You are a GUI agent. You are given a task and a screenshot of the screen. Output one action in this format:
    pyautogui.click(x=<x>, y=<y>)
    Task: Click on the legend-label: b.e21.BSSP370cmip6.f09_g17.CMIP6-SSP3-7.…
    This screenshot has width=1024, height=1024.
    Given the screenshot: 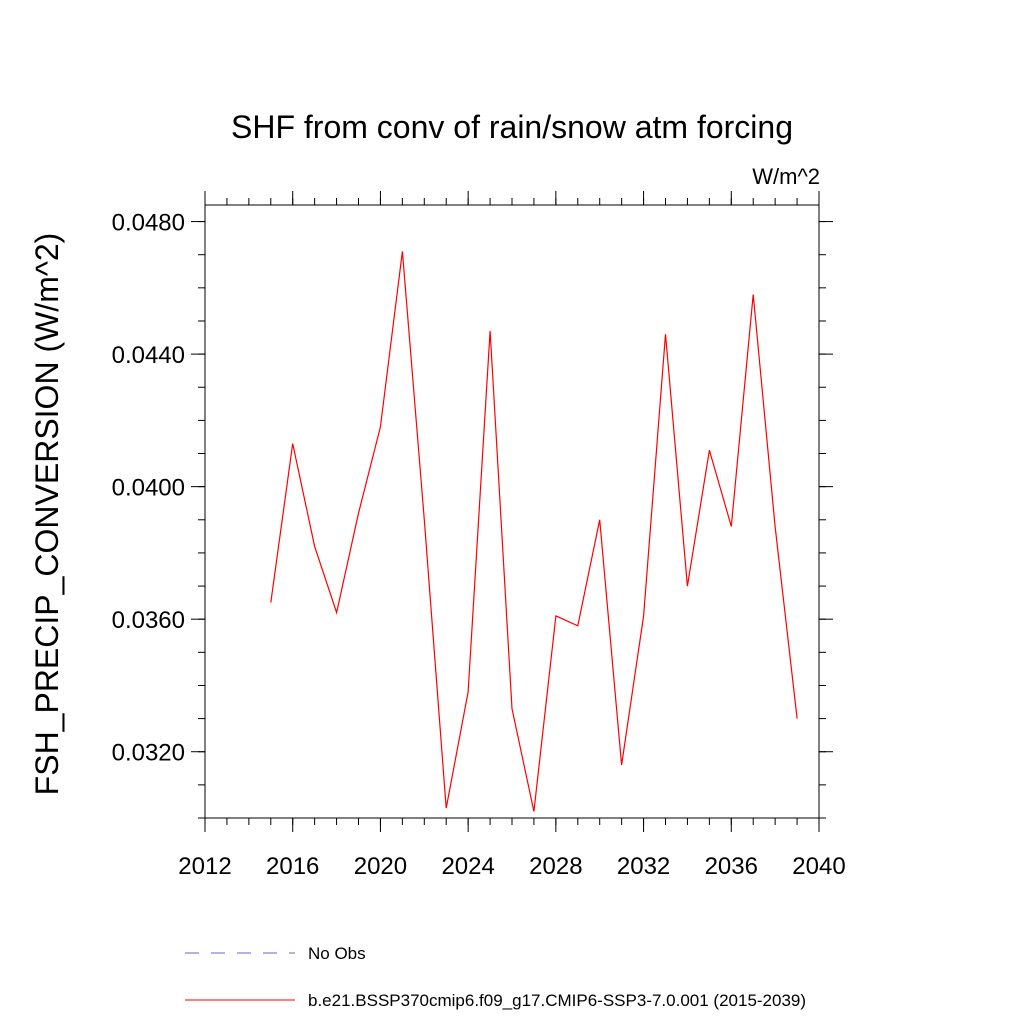 What is the action you would take?
    pyautogui.click(x=557, y=1000)
    